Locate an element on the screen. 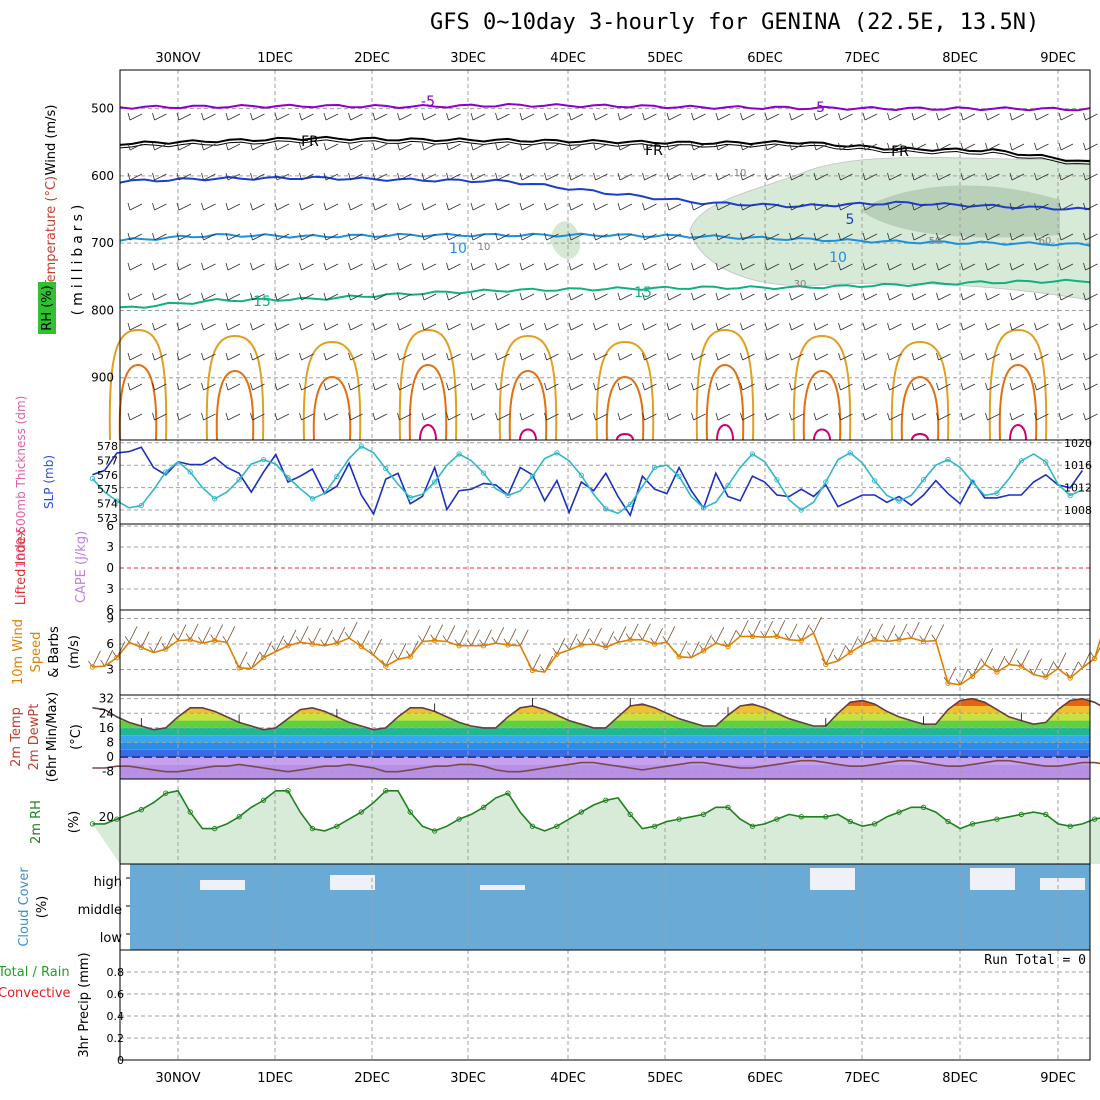 Image resolution: width=1100 pixels, height=1100 pixels. slp-tick-label: 1016 is located at coordinates (1078, 465).